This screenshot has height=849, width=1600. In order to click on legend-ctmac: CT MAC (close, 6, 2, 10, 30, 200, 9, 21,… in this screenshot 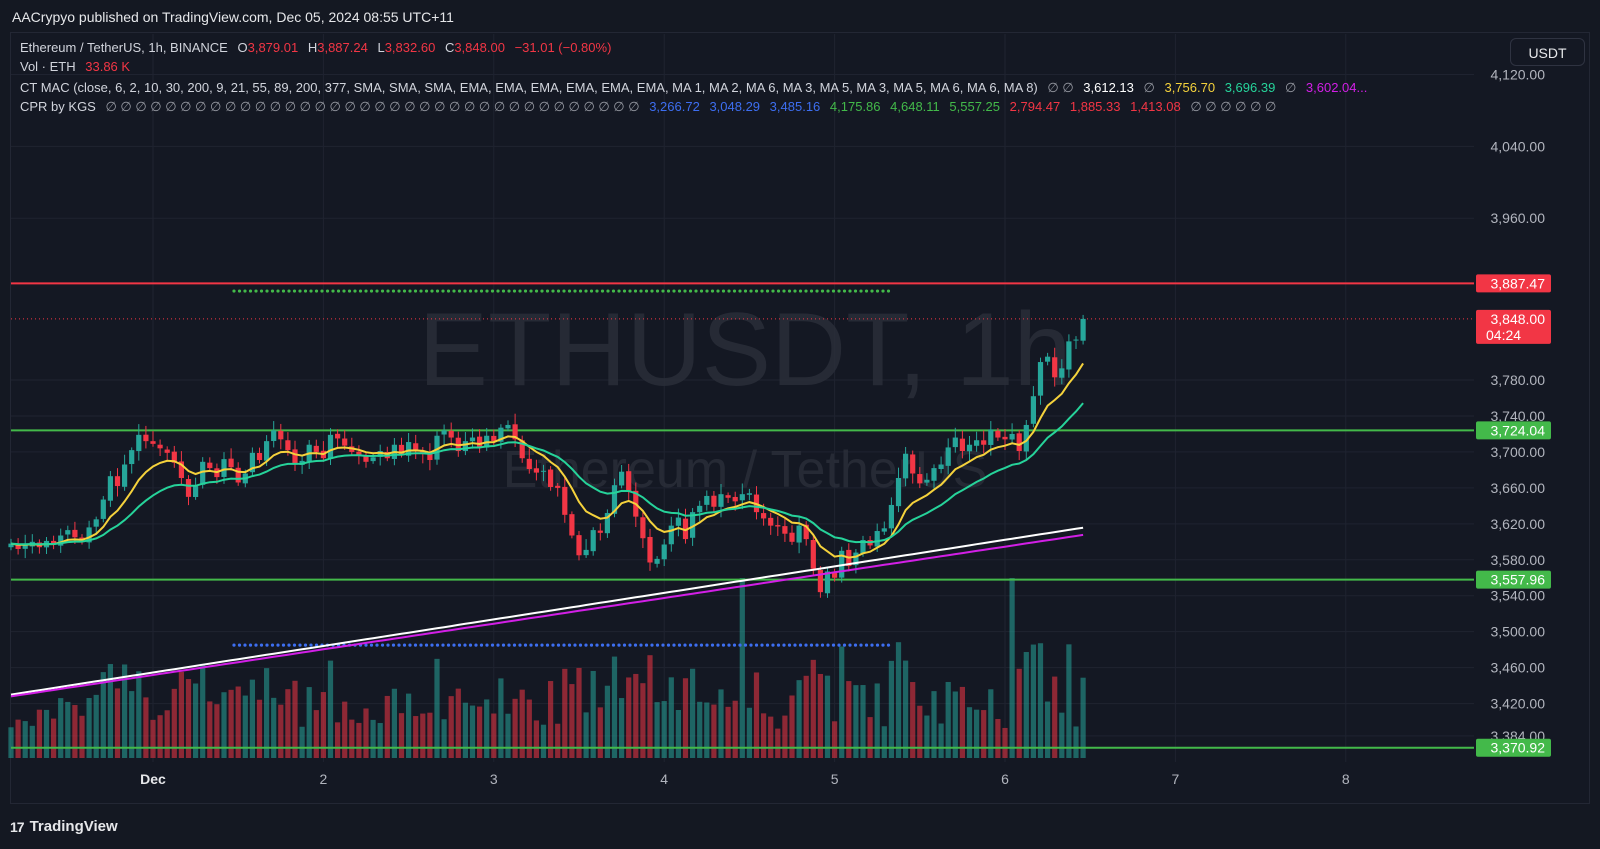, I will do `click(696, 88)`.